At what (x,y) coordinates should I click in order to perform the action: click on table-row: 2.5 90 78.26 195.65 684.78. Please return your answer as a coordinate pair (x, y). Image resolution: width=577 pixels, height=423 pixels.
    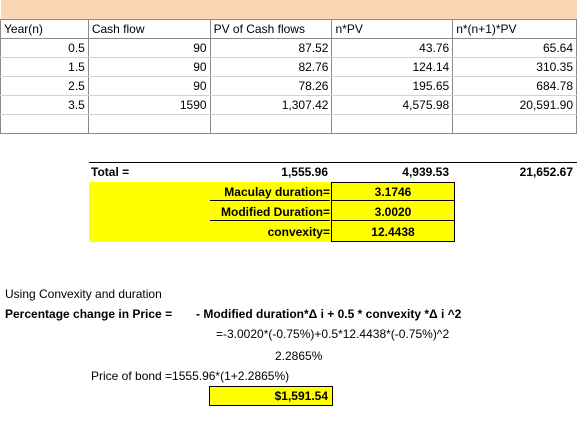
    Looking at the image, I should click on (288, 86).